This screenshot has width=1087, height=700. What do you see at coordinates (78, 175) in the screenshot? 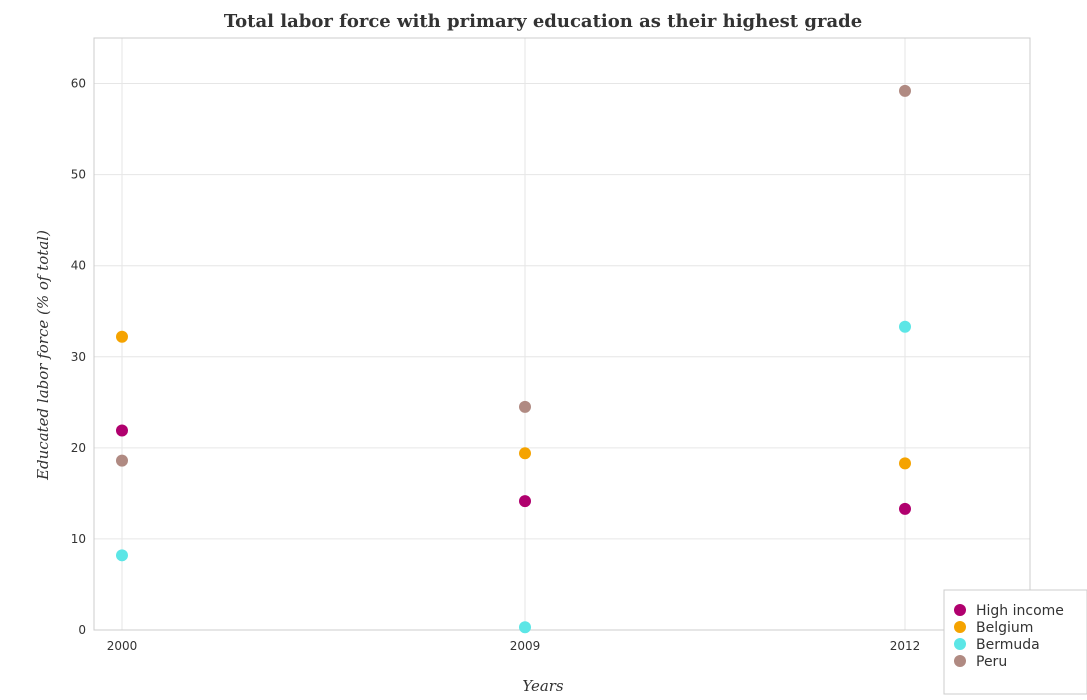
I see `y-tick-label: 50` at bounding box center [78, 175].